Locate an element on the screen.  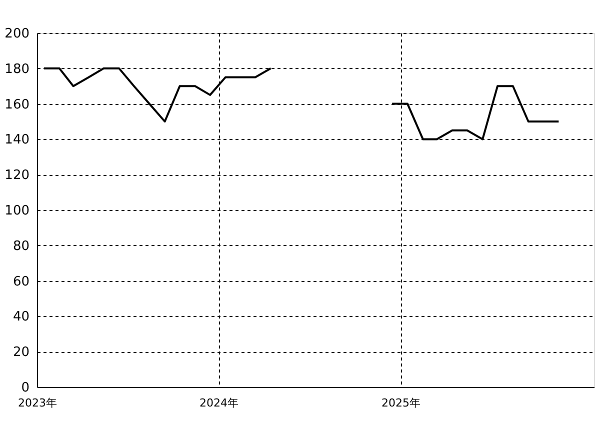
y-tick-label: 200 is located at coordinates (17, 34).